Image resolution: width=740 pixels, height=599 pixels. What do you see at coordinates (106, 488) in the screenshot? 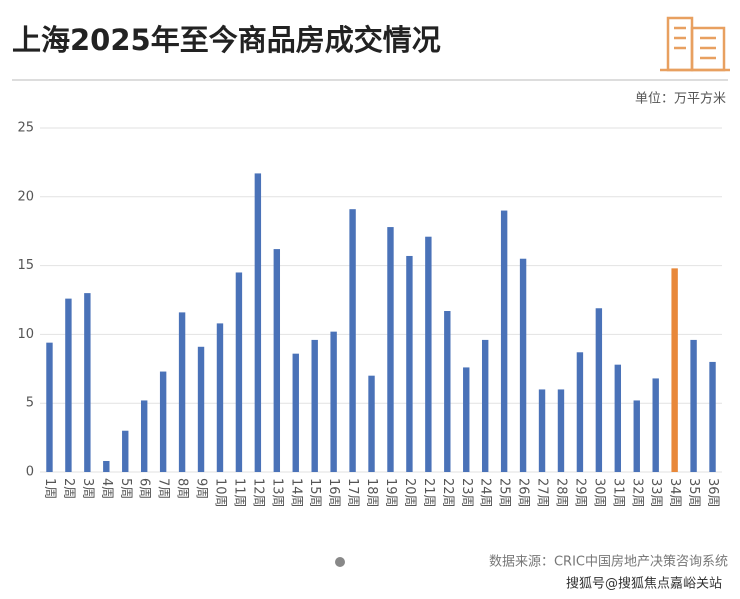
I see `x-tick-label: 4周` at bounding box center [106, 488].